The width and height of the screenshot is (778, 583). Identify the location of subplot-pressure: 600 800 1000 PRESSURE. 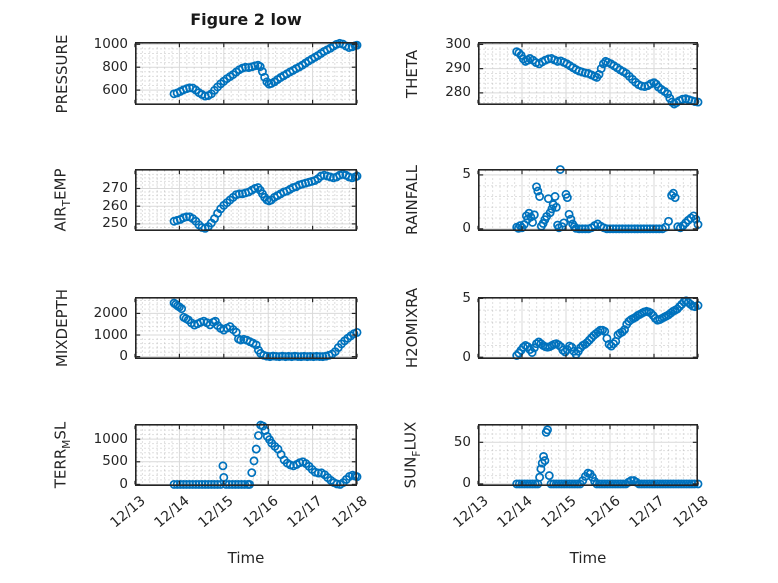
(207, 73).